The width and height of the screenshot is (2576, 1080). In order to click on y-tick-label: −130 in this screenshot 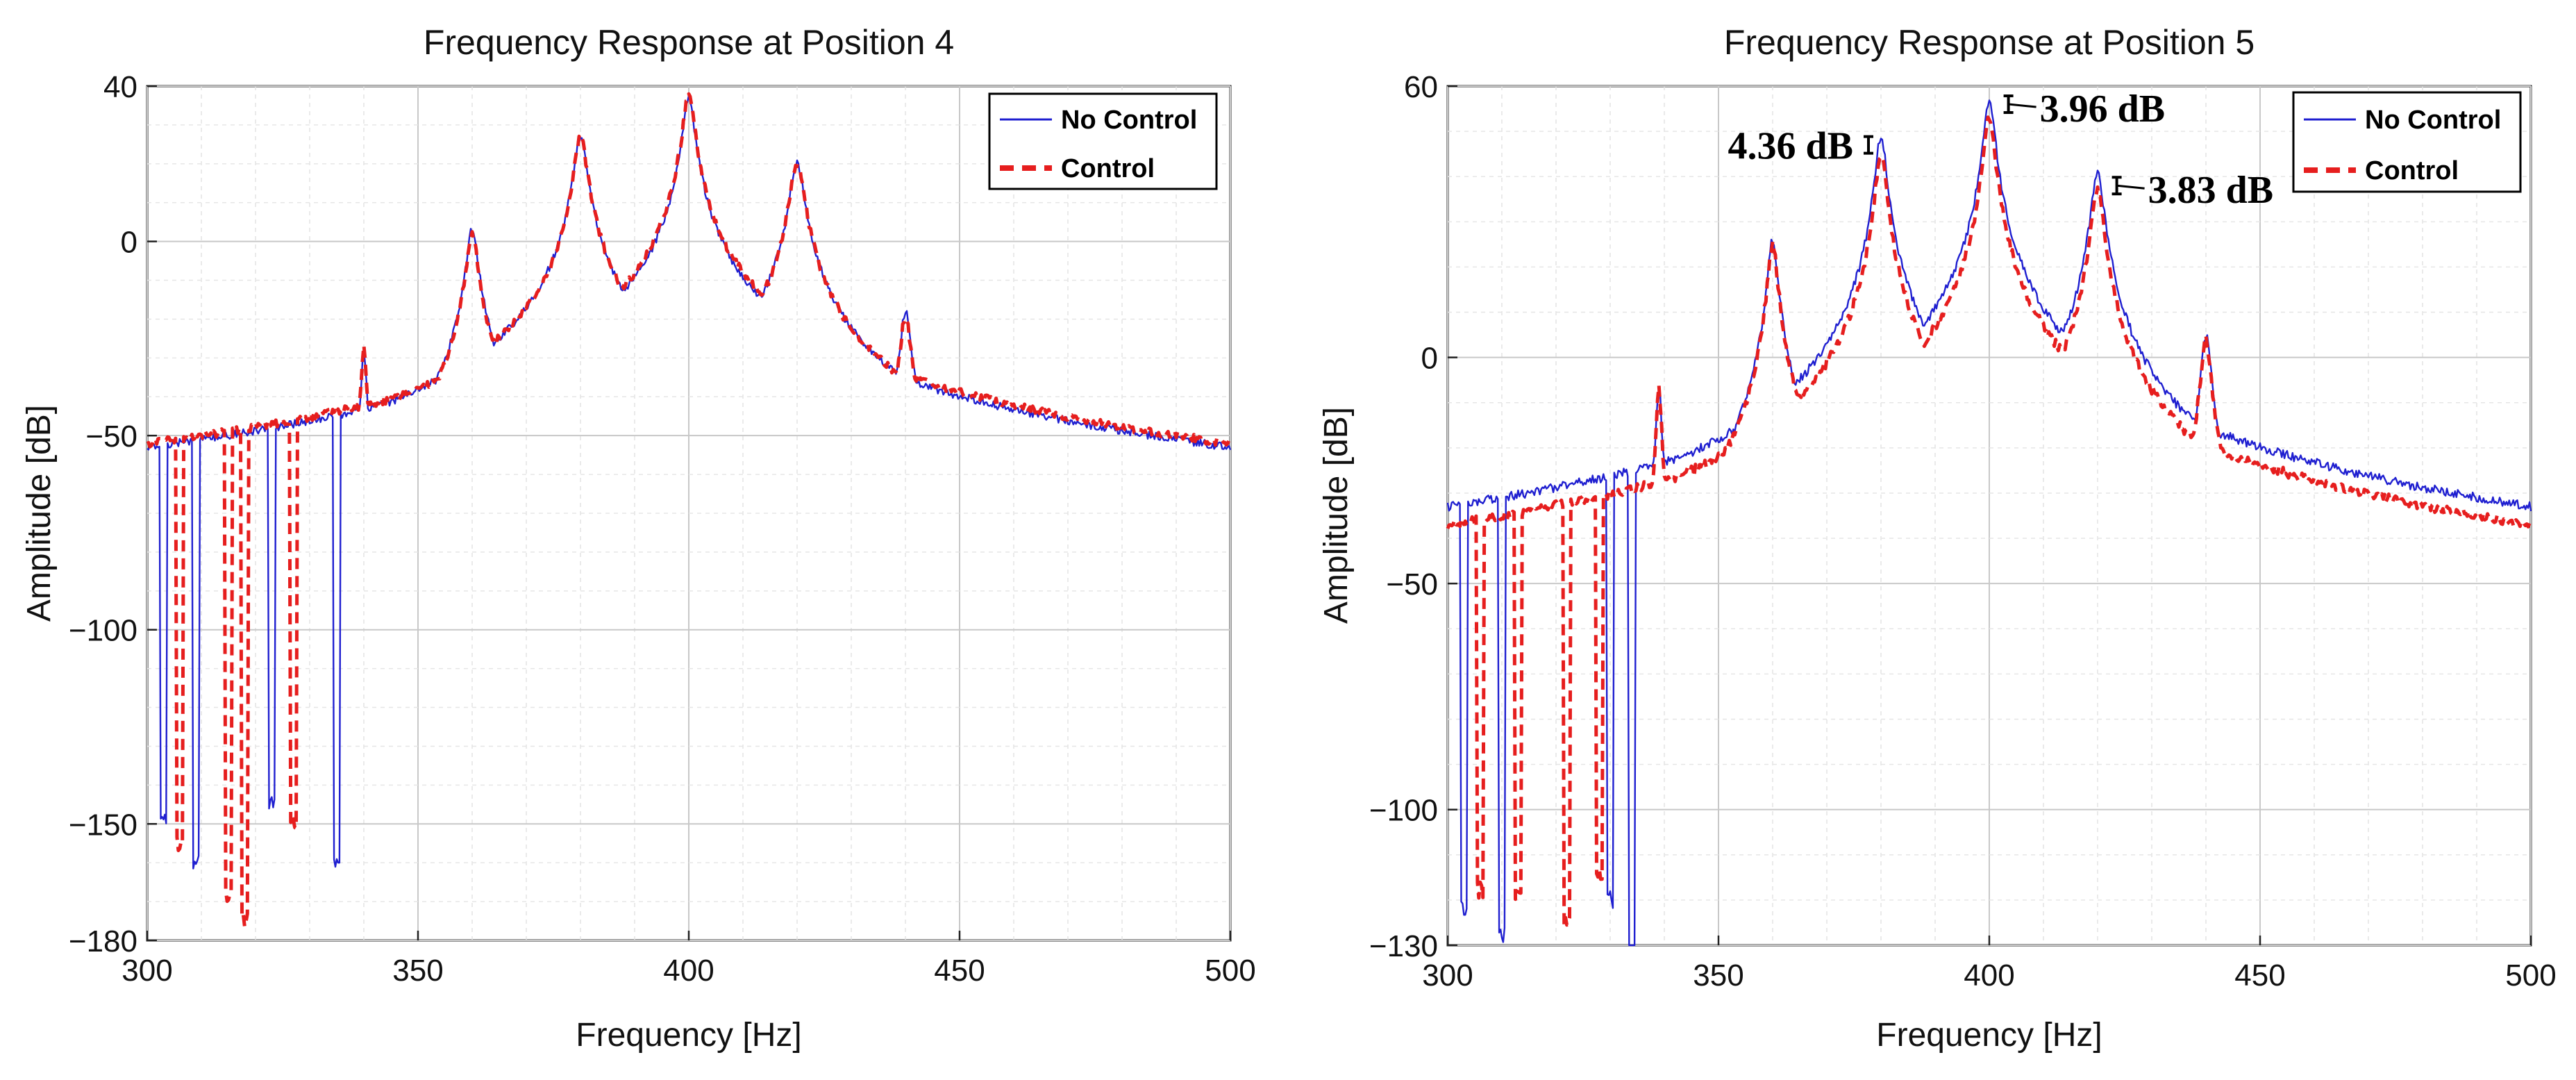, I will do `click(1403, 946)`.